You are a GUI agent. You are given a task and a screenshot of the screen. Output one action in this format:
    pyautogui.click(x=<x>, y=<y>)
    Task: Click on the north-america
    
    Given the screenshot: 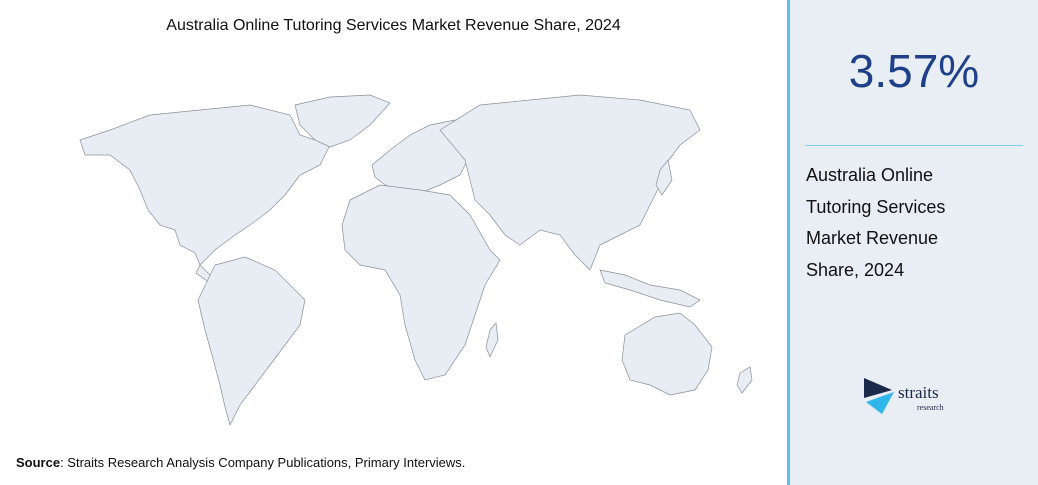 What is the action you would take?
    pyautogui.click(x=205, y=185)
    